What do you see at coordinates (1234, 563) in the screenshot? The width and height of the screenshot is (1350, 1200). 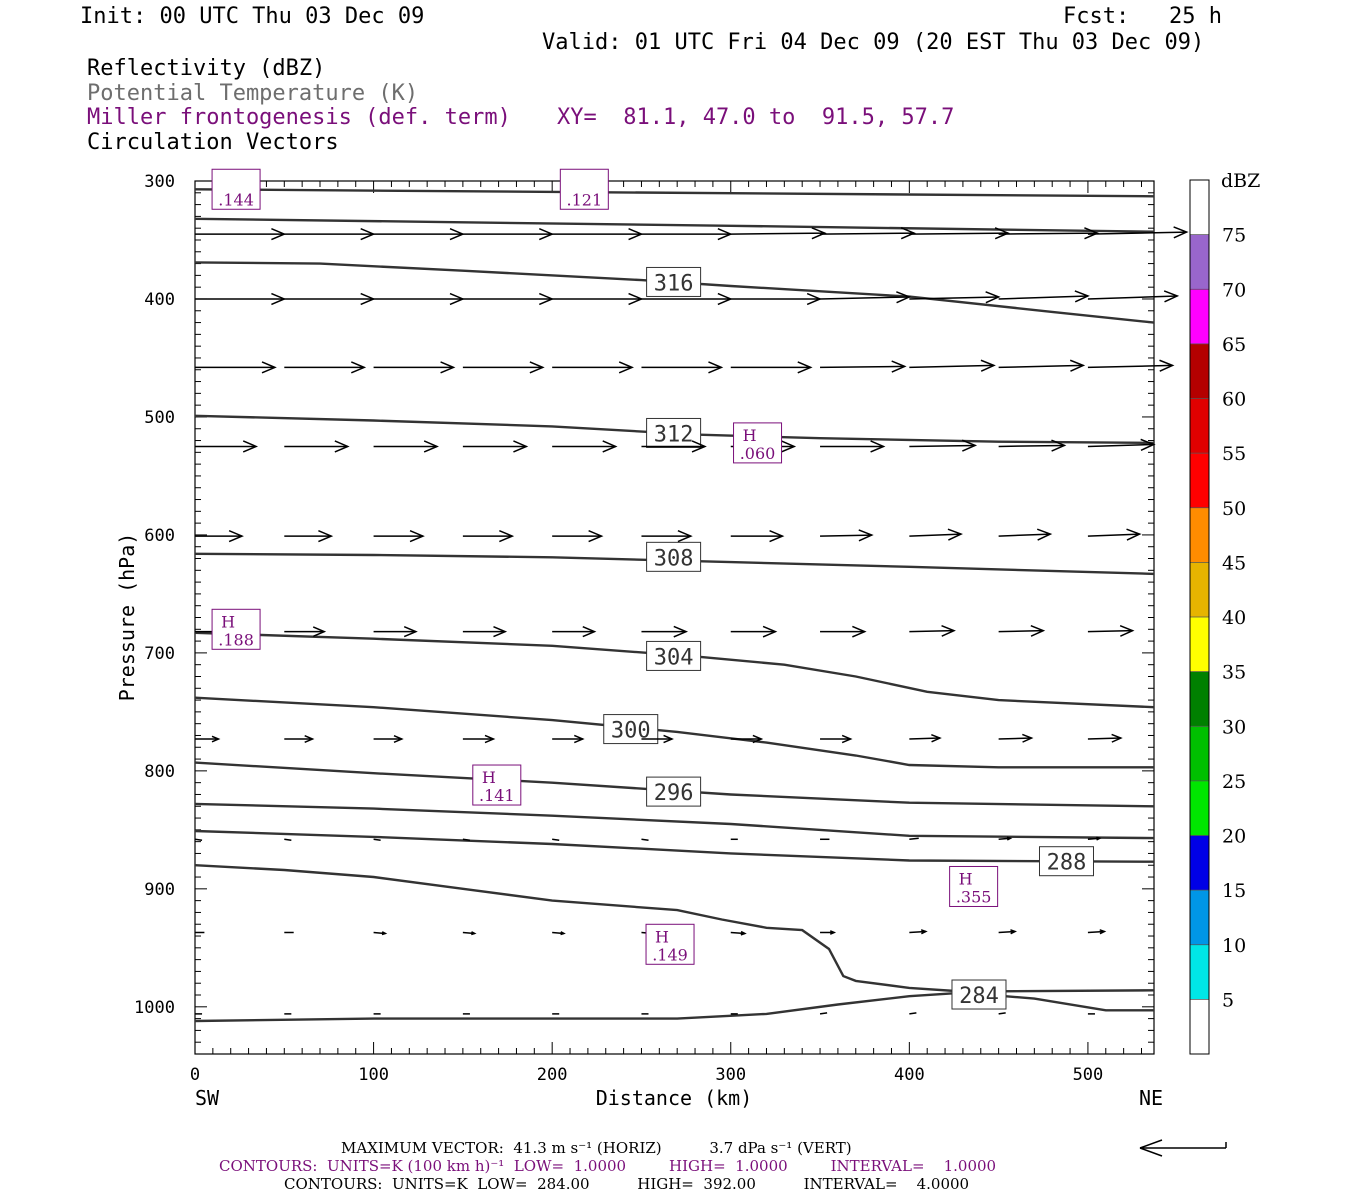 I see `colorbar-label: 45` at bounding box center [1234, 563].